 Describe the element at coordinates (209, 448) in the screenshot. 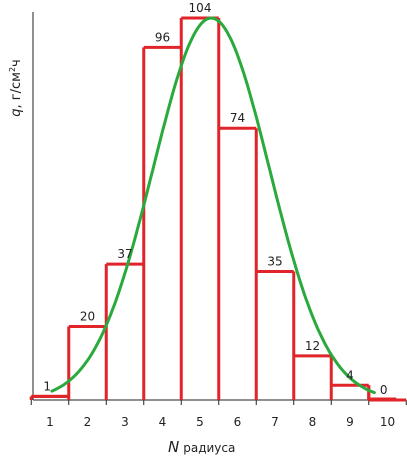

I see `x-axis-label-subscript: радиуса` at that location.